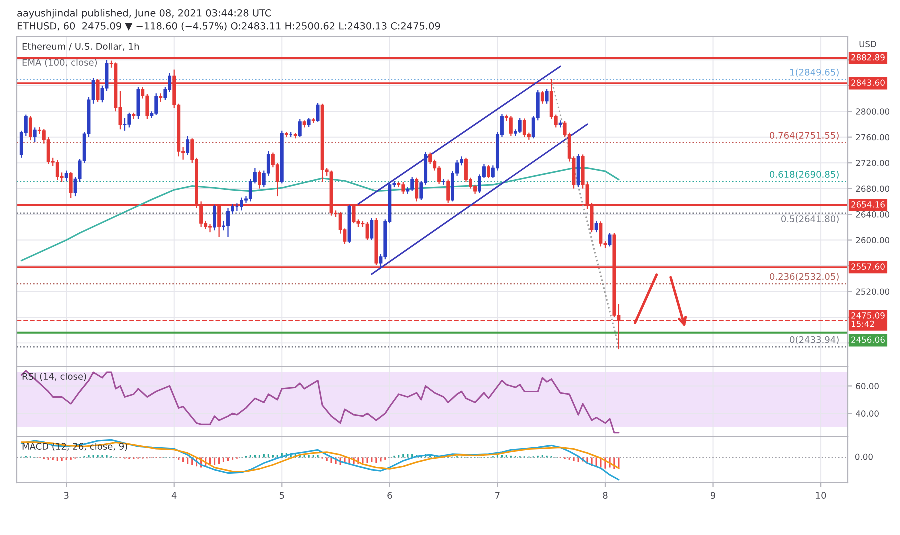 This screenshot has width=900, height=535. Describe the element at coordinates (814, 72) in the screenshot. I see `ref-line-label: 1(2849.65)` at that location.